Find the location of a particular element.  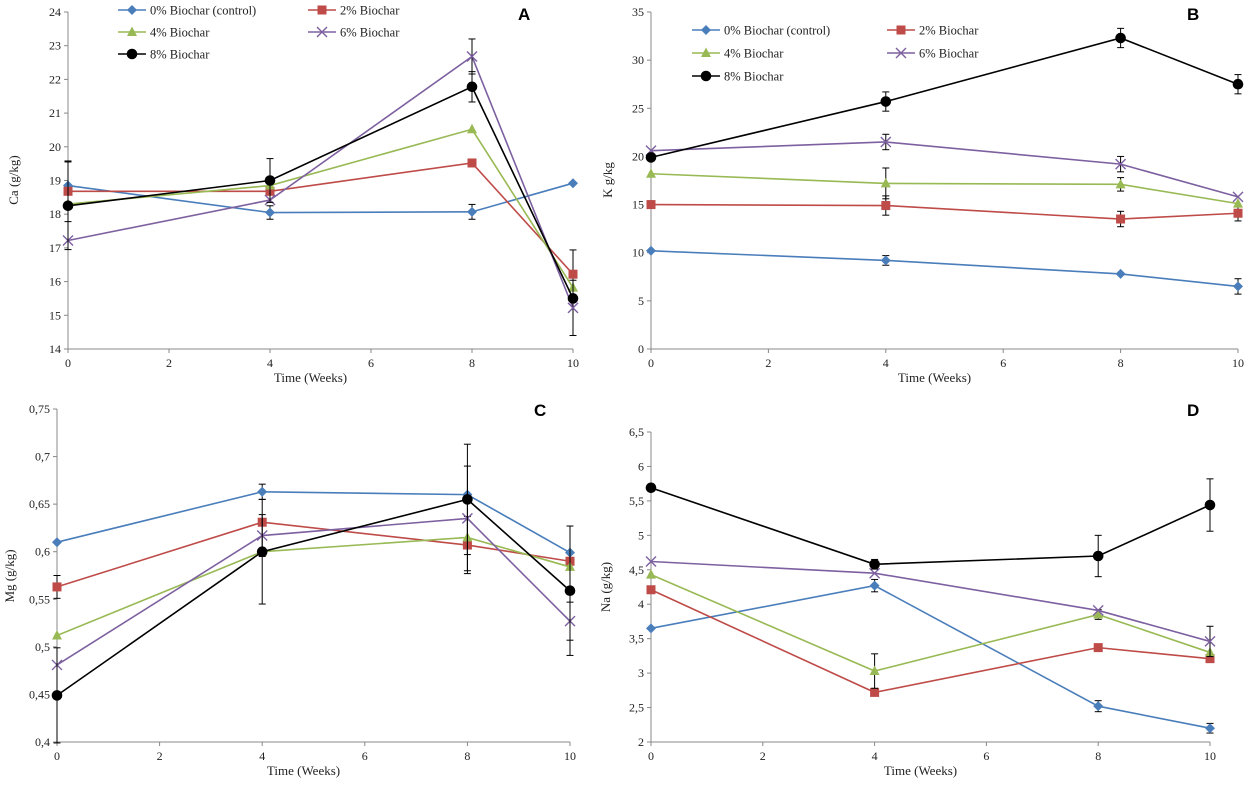

panel-b-ytick-label: 35 is located at coordinates (638, 12).